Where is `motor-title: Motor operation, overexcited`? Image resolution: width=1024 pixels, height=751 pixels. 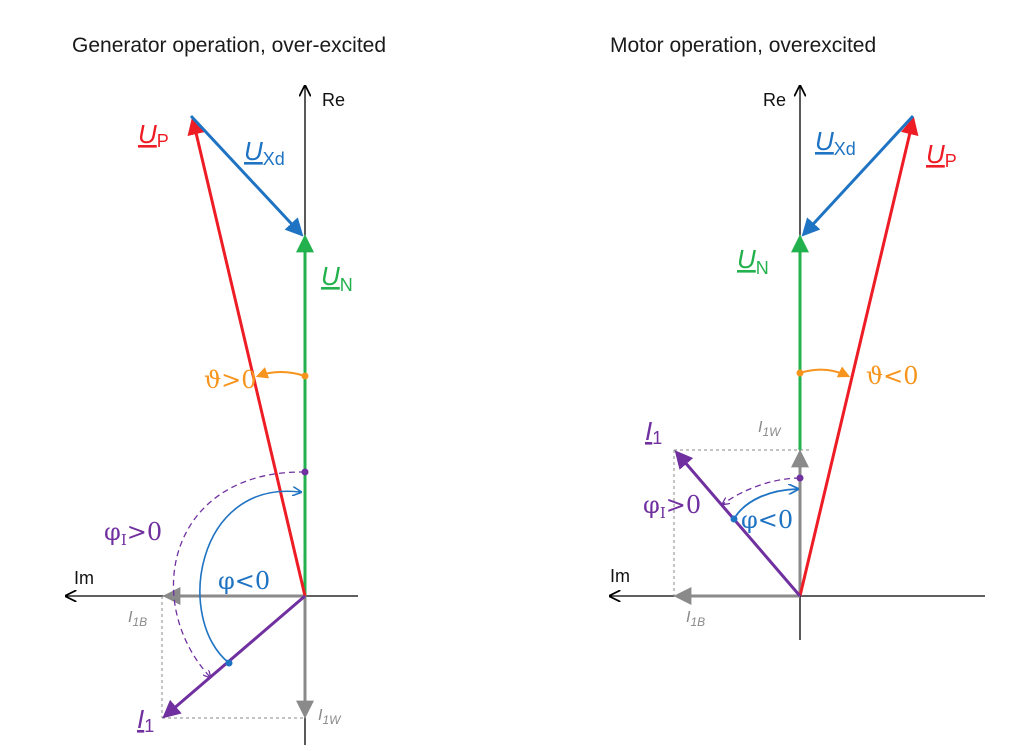
motor-title: Motor operation, overexcited is located at coordinates (743, 45).